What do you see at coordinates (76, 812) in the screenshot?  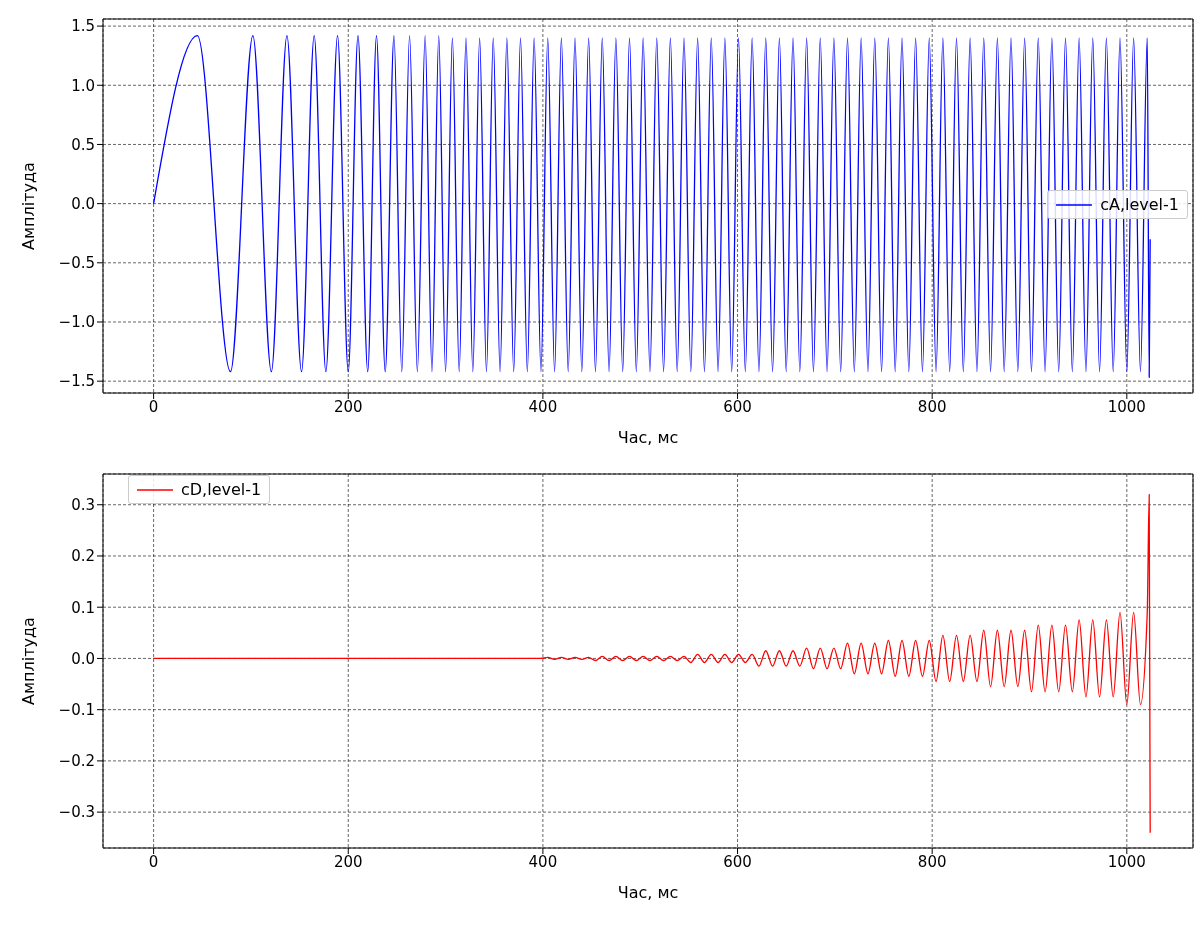 I see `y-tick-label: −0.3` at bounding box center [76, 812].